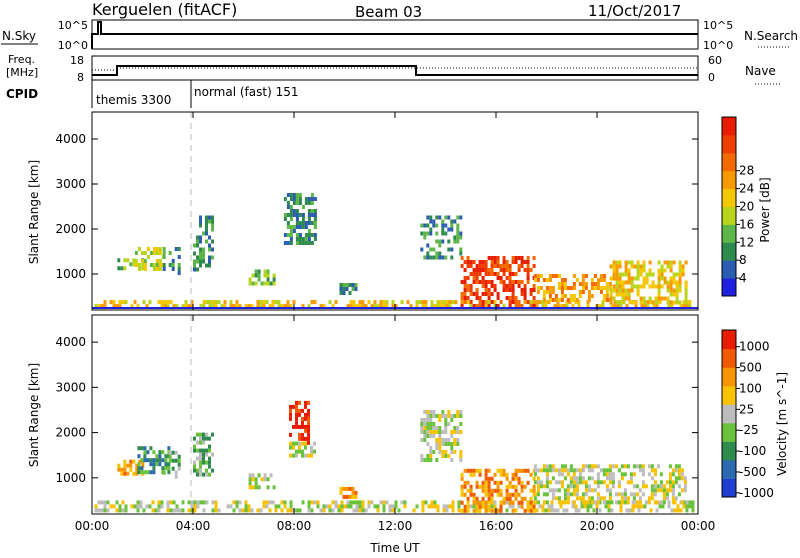  I want to click on colorbar-tick-label: 16, so click(746, 224).